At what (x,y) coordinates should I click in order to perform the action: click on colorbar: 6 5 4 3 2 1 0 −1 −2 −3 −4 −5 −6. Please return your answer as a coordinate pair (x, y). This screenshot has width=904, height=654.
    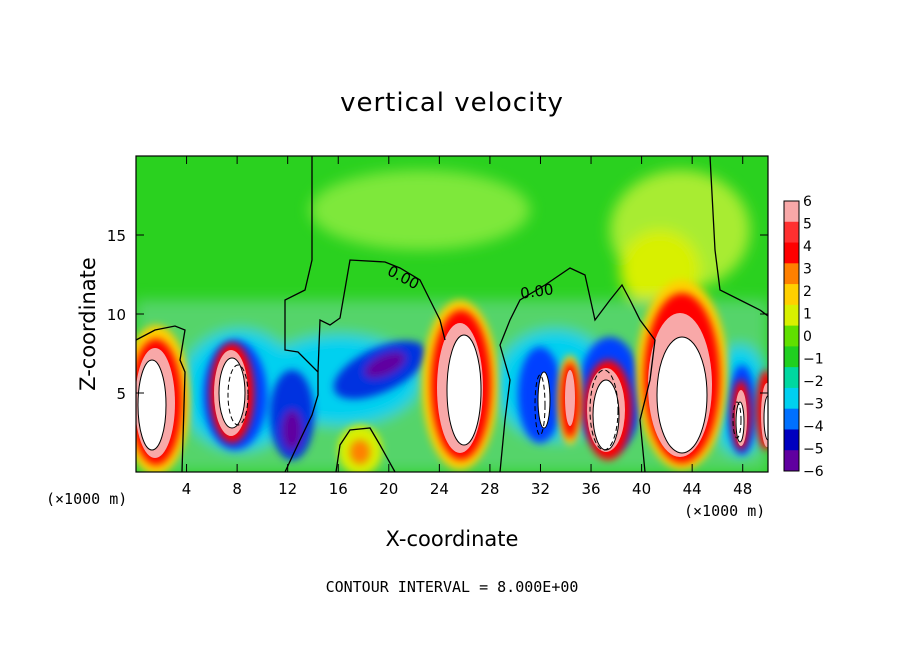
    Looking at the image, I should click on (803, 337).